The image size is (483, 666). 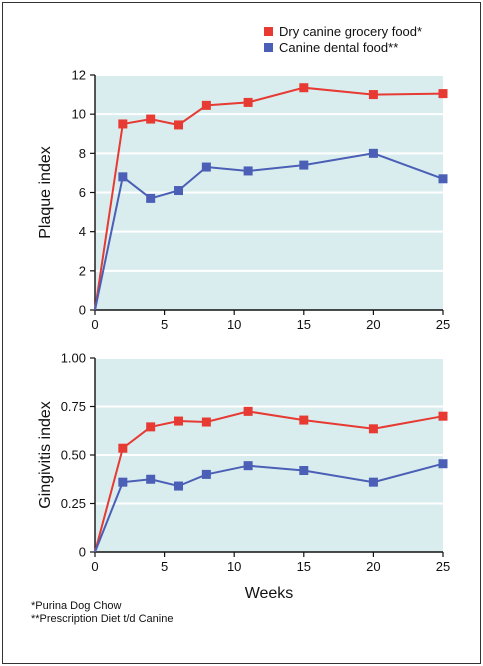 I want to click on panel2-y-tick-label: 0, so click(x=82, y=552).